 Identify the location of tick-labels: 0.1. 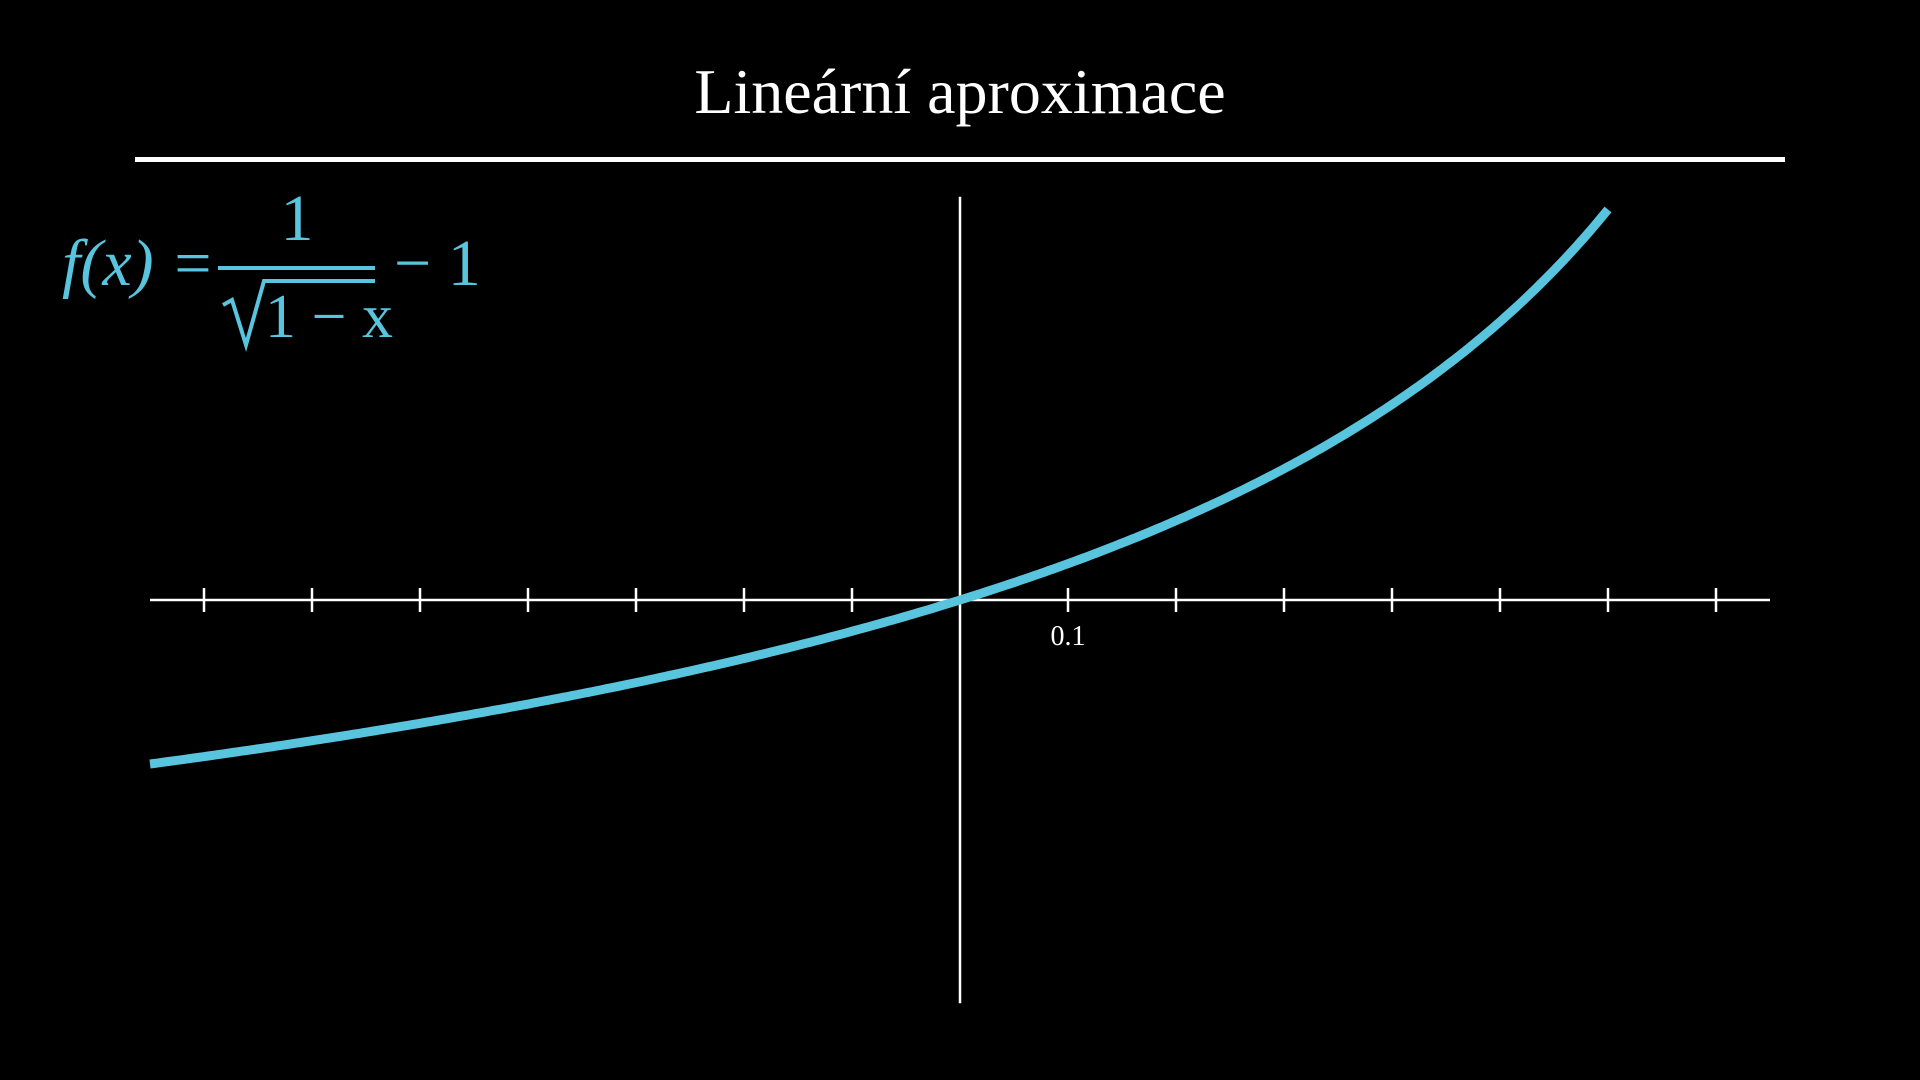
(1068, 636).